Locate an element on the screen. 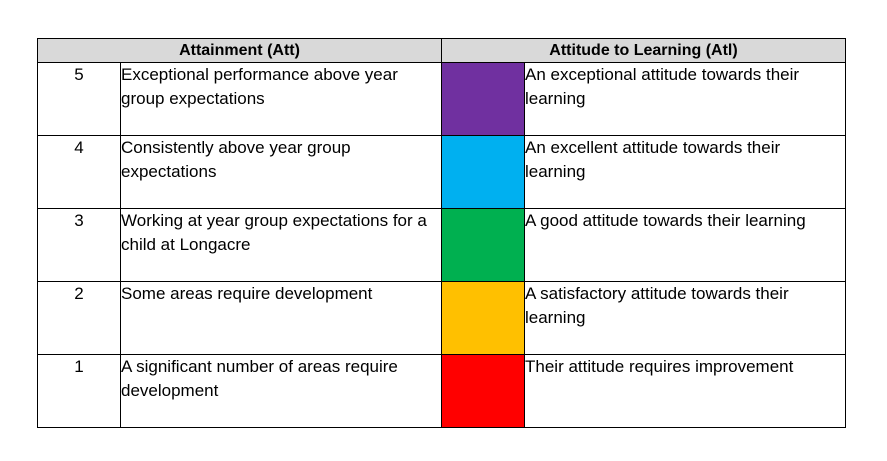  attainment-score: 1 is located at coordinates (79, 391).